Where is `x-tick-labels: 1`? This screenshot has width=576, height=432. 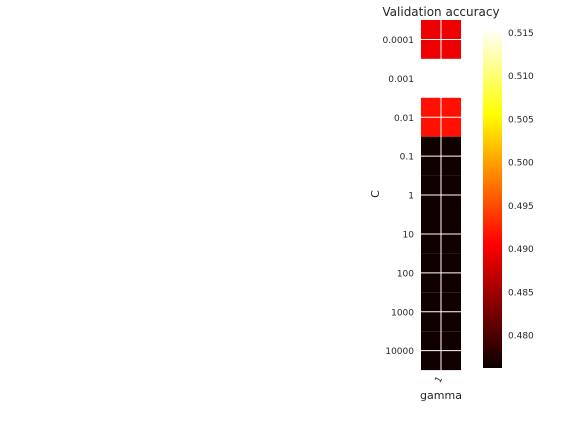 x-tick-labels: 1 is located at coordinates (440, 380).